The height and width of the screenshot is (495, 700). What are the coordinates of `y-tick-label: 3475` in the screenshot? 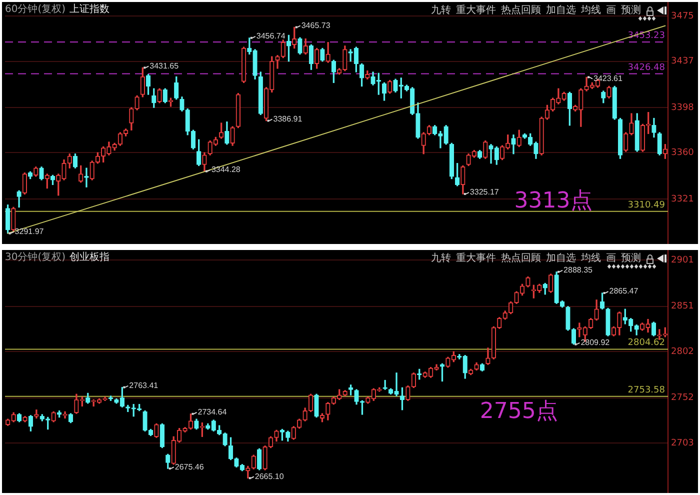 It's located at (682, 17).